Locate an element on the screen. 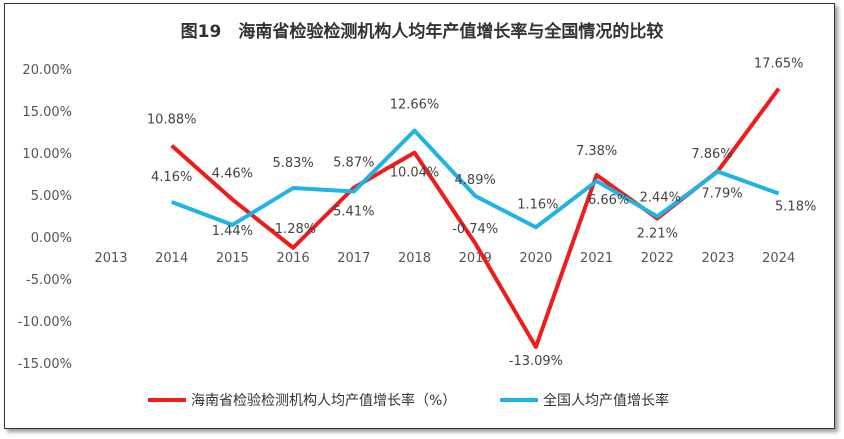  x-tick-label: 2016 is located at coordinates (293, 258).